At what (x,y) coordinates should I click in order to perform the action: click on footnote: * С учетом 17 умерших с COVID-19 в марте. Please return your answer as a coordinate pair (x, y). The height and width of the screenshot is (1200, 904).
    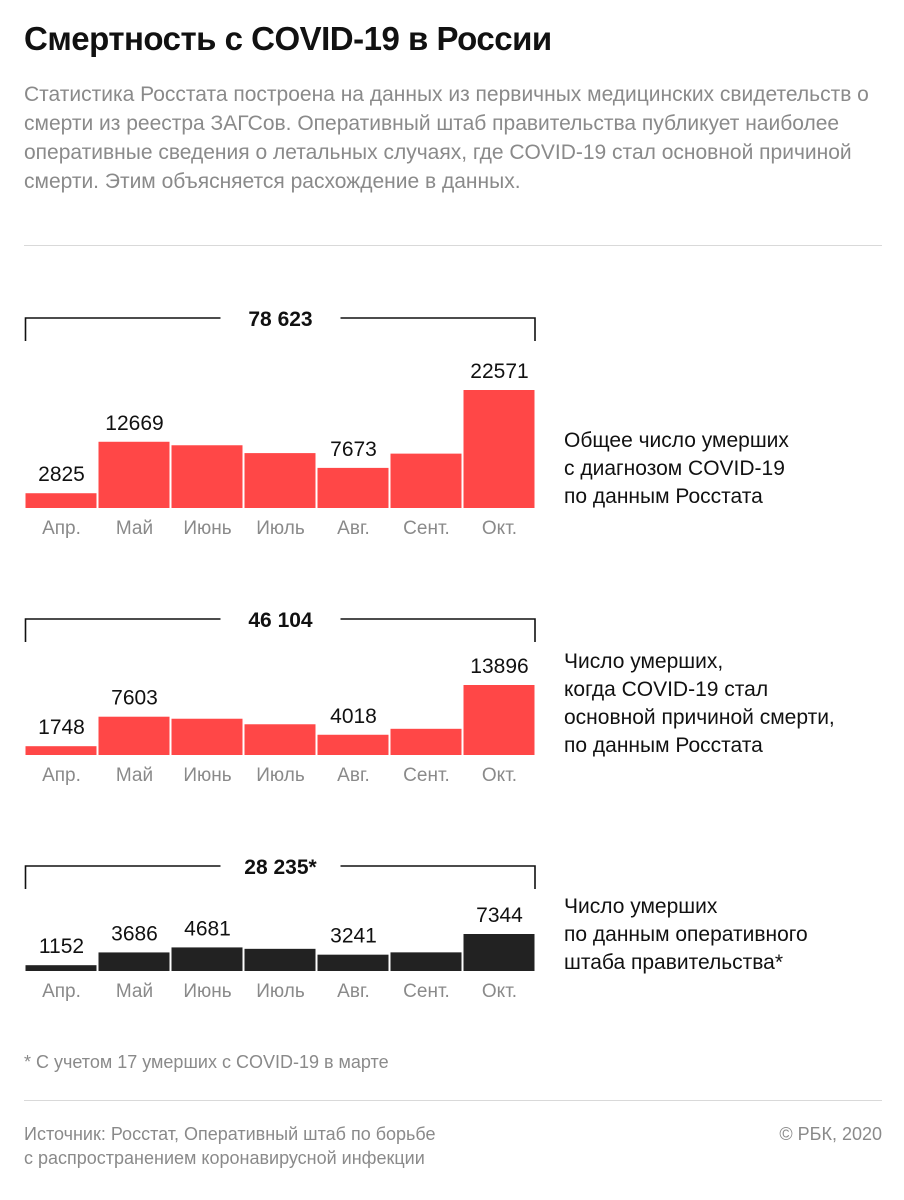
    Looking at the image, I should click on (206, 1062).